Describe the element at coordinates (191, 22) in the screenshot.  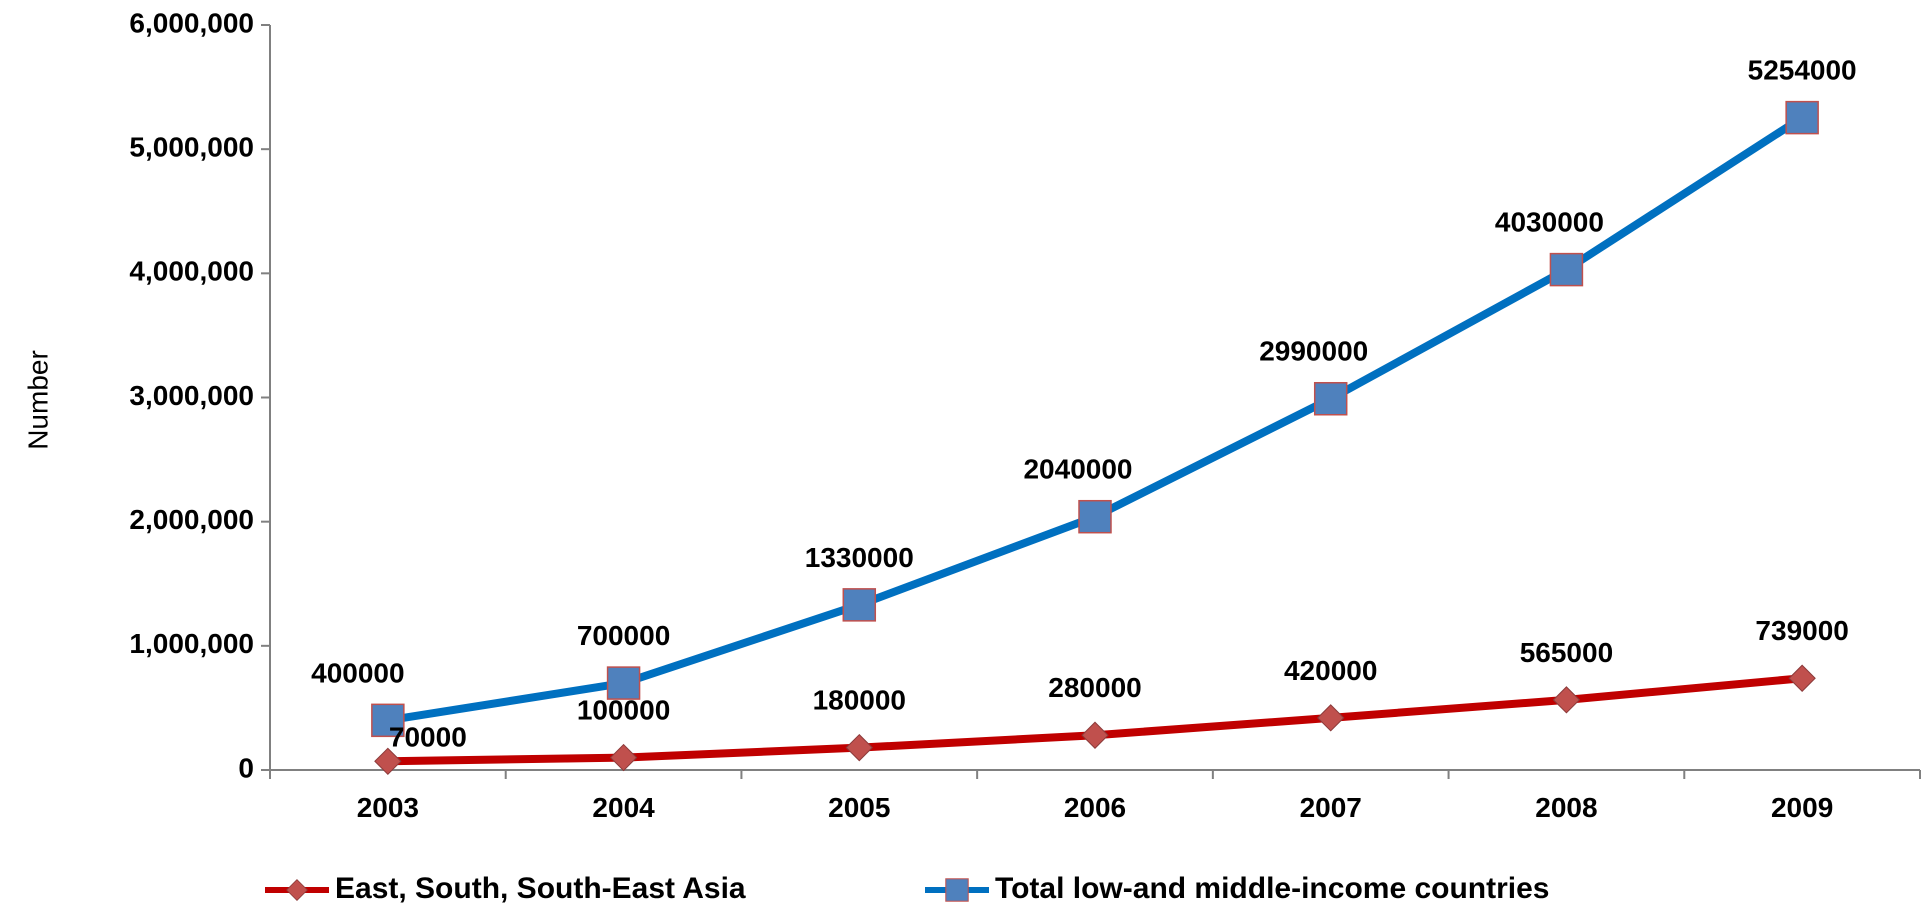
I see `y-tick-label: 6,000,000` at that location.